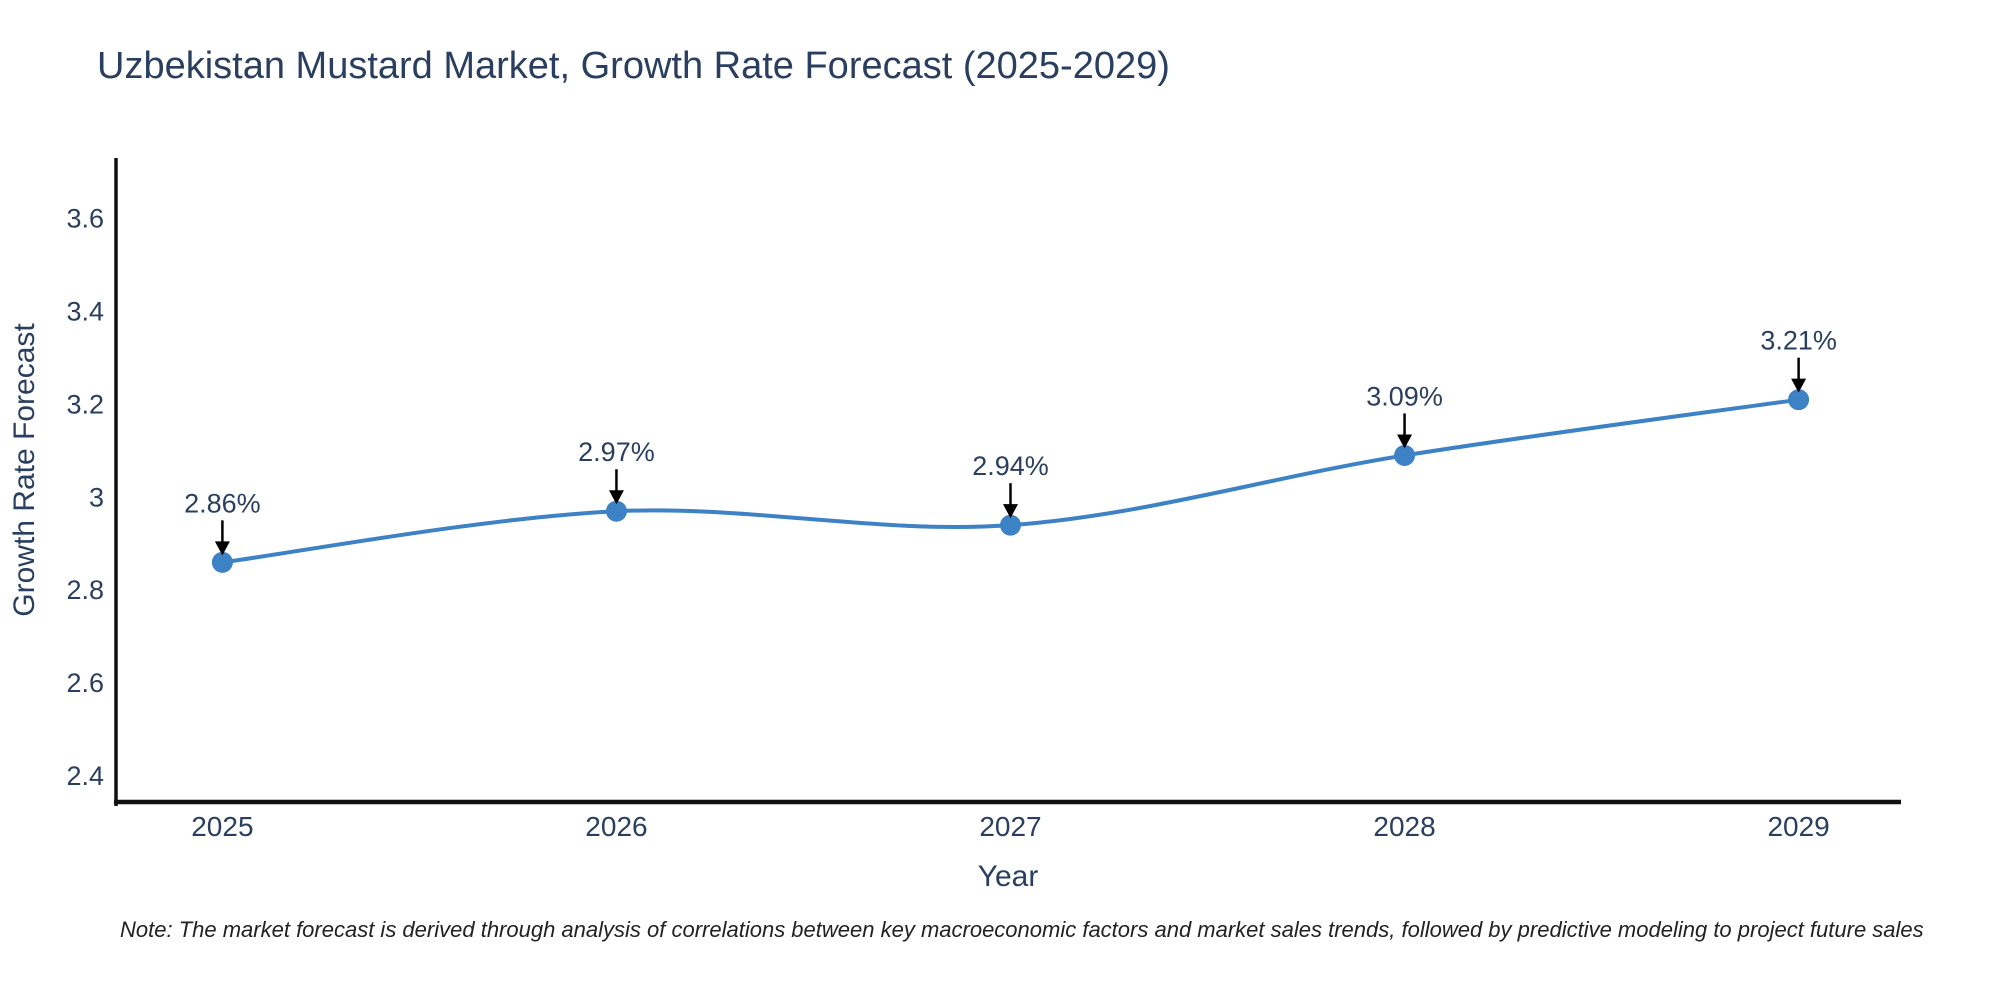  I want to click on annotation-label: 2.97%, so click(616, 452).